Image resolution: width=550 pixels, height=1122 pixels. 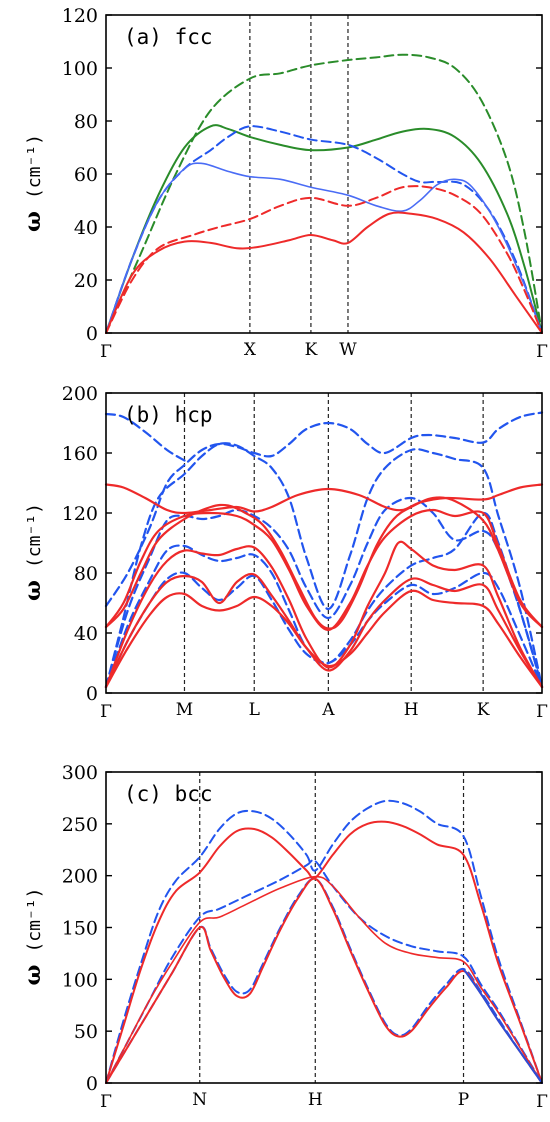 I want to click on y-tick-label: 60, so click(x=86, y=175).